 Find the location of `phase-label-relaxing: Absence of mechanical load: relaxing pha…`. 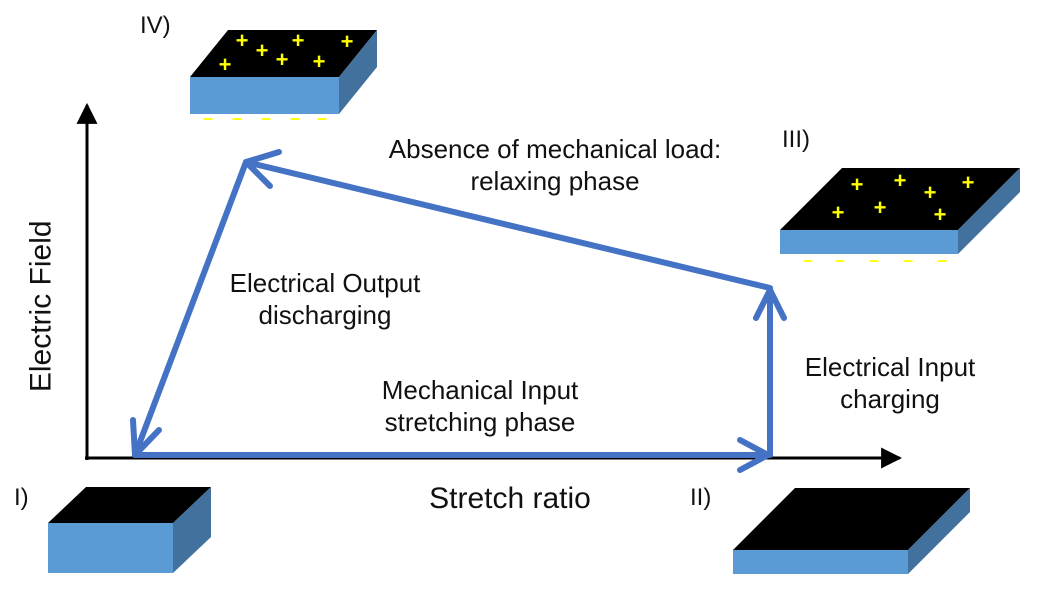

phase-label-relaxing: Absence of mechanical load: relaxing pha… is located at coordinates (555, 165).